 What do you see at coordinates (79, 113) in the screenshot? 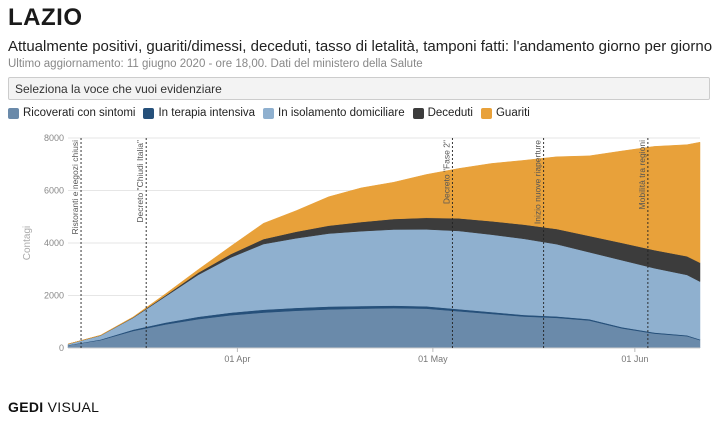
I see `legend-label: Ricoverati con sintomi` at bounding box center [79, 113].